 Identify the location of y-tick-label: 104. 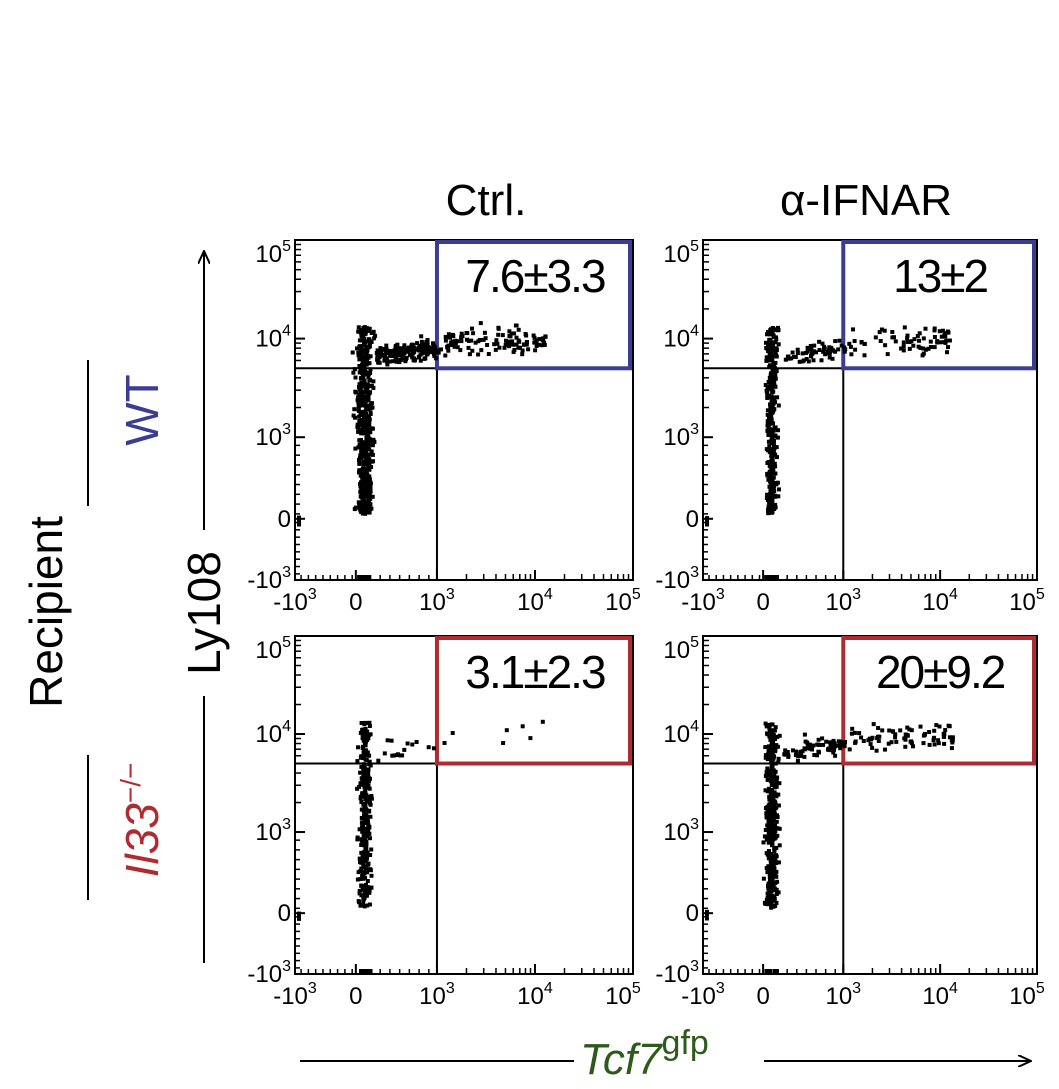
(273, 733).